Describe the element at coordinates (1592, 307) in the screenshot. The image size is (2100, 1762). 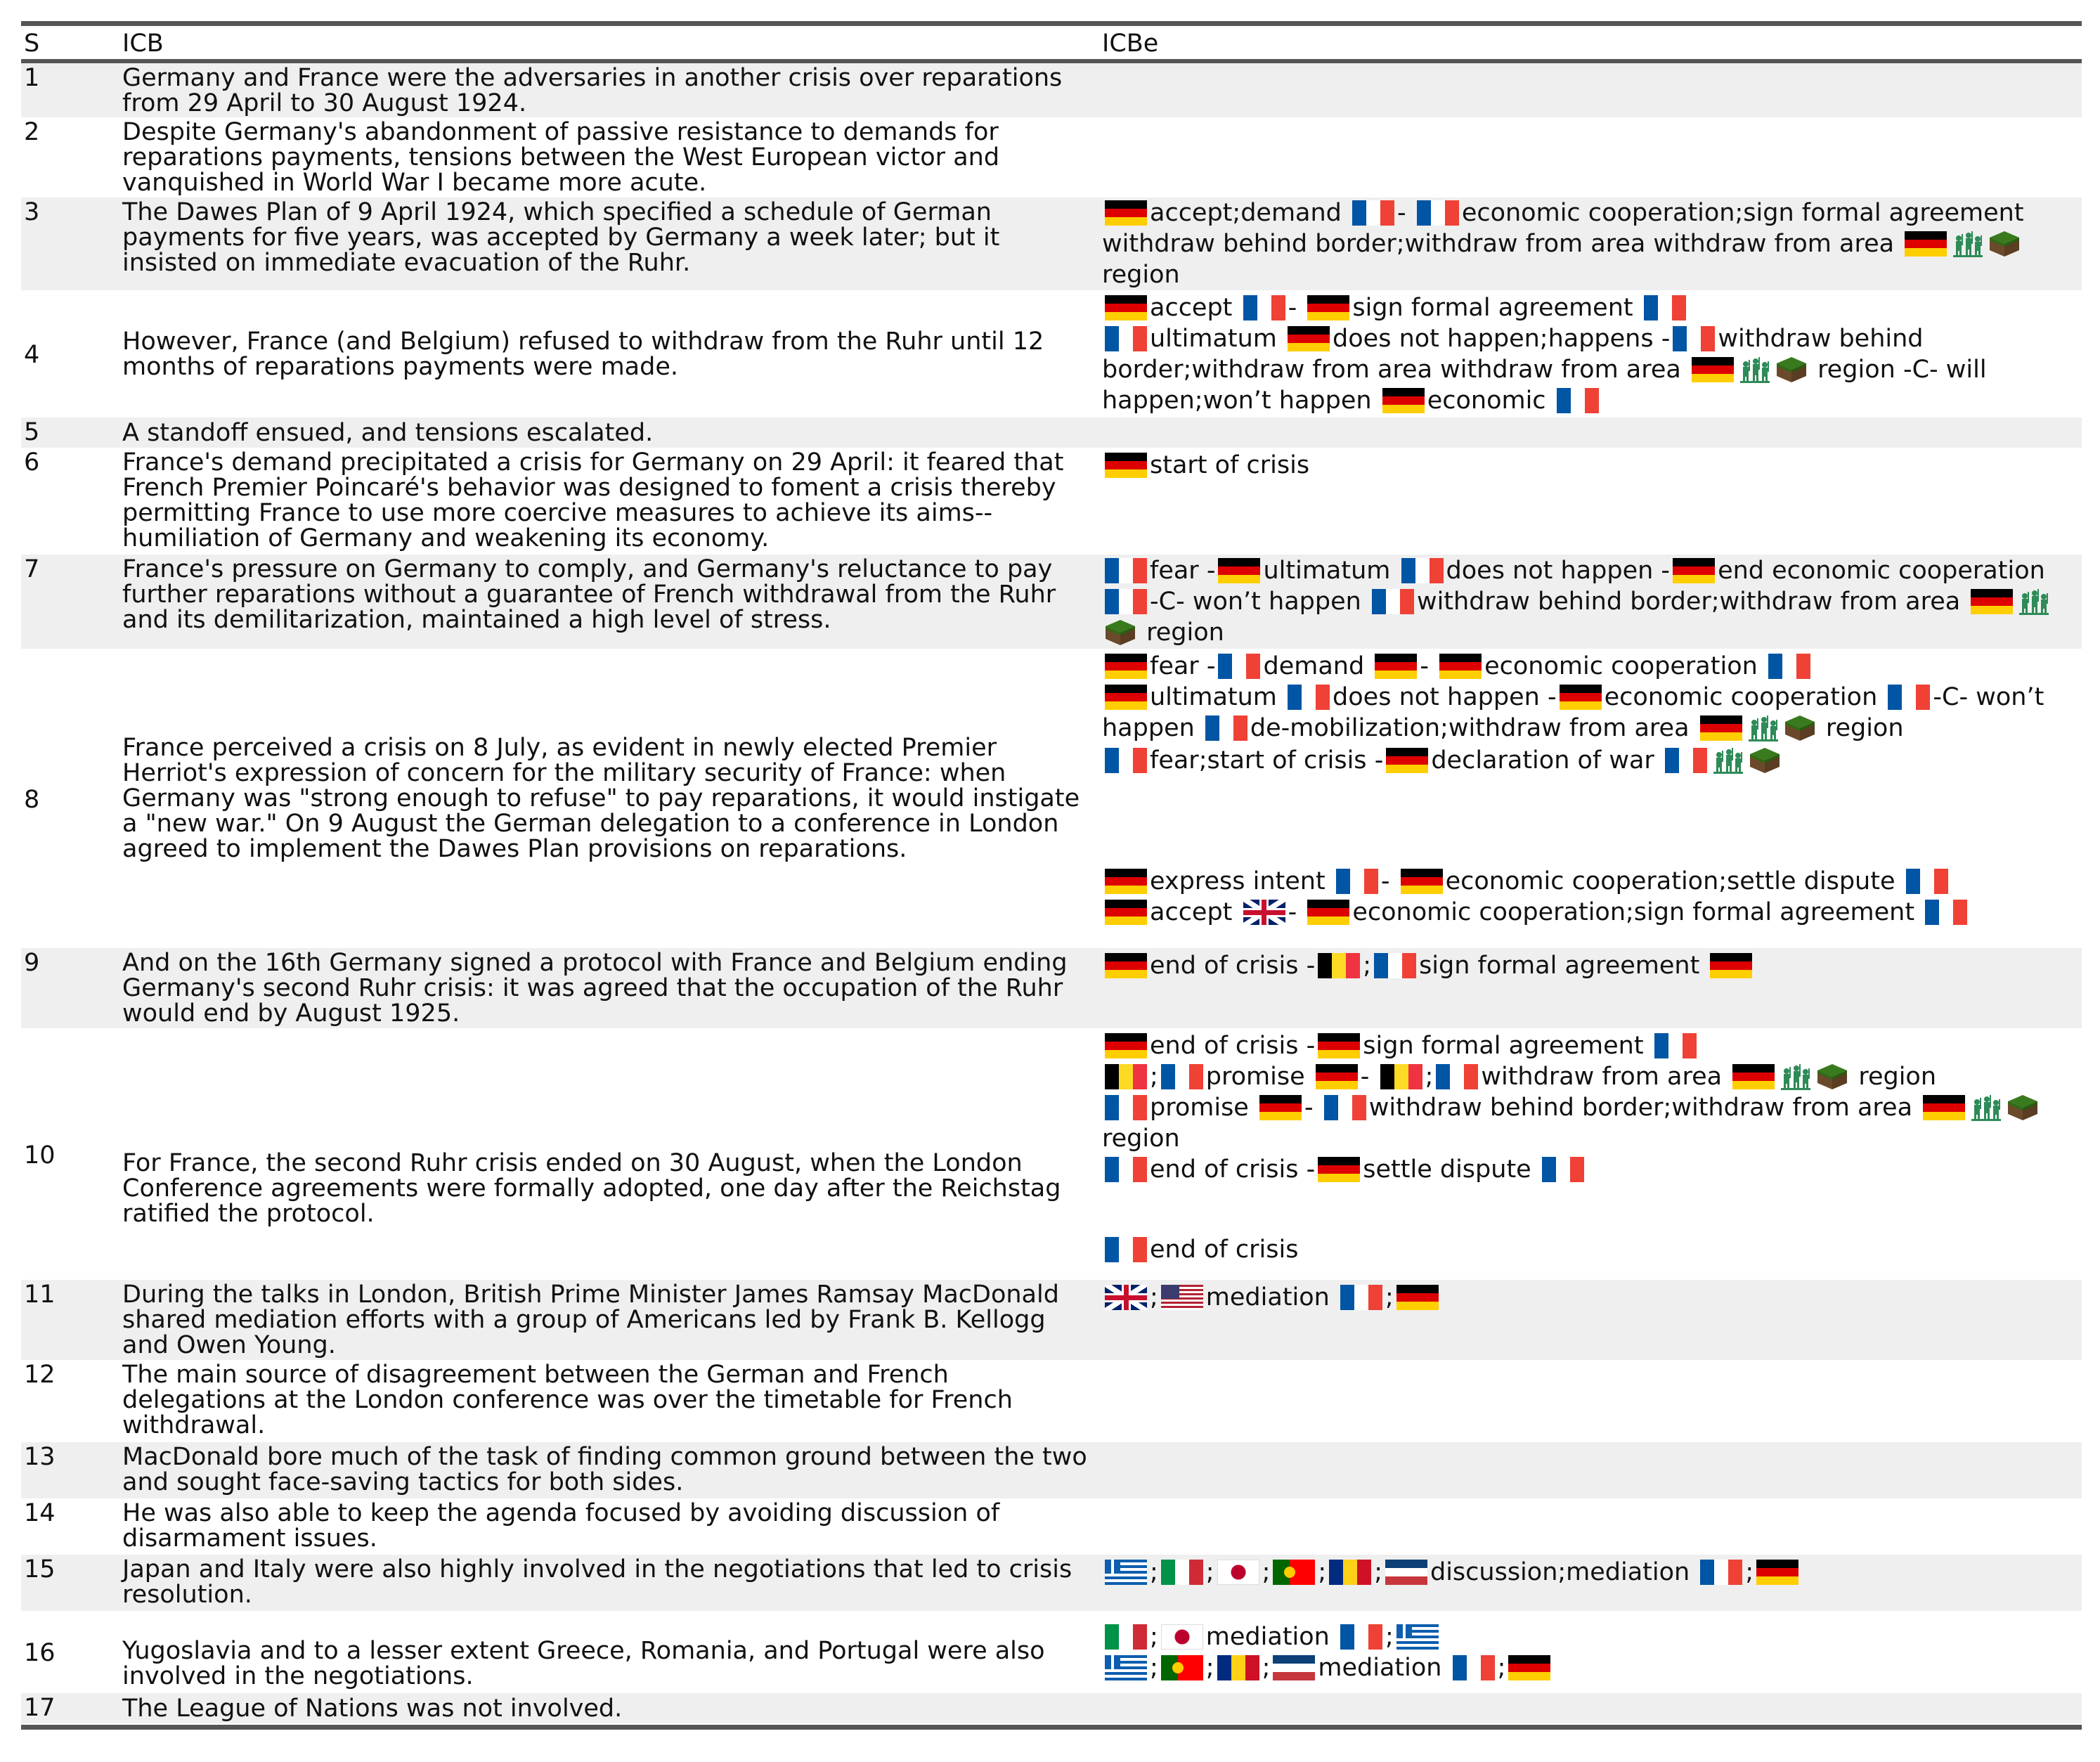
I see `event-line: accept - sign formal agreement` at that location.